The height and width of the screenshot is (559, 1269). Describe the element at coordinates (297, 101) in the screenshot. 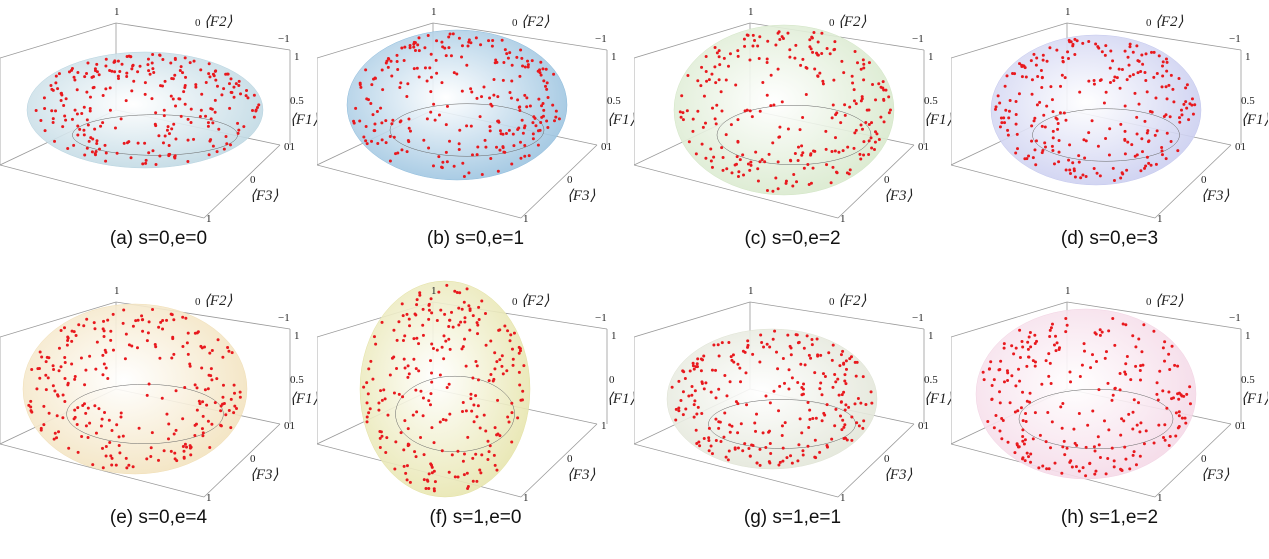

I see `tick-label: 0.5` at that location.